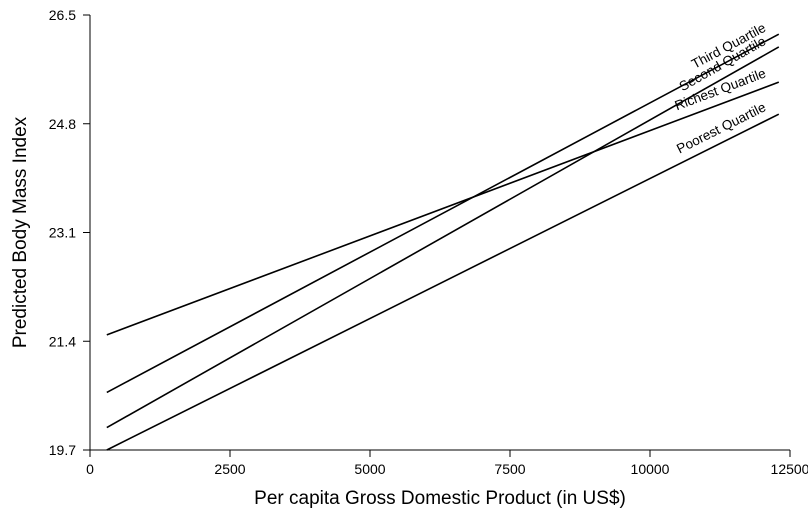  I want to click on y-tick-label: 21.4, so click(62, 341).